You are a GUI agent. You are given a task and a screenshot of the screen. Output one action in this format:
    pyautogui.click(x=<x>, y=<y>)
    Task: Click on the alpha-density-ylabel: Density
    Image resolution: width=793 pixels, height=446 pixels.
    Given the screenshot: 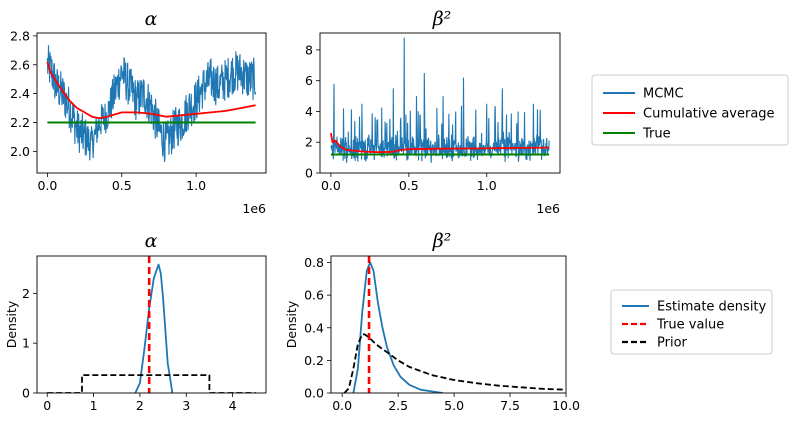 What is the action you would take?
    pyautogui.click(x=11, y=324)
    